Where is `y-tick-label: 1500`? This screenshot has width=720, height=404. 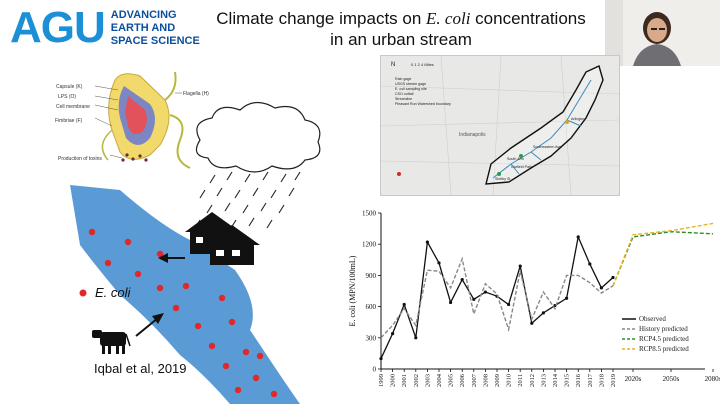
y-tick-label: 1500 is located at coordinates (369, 214).